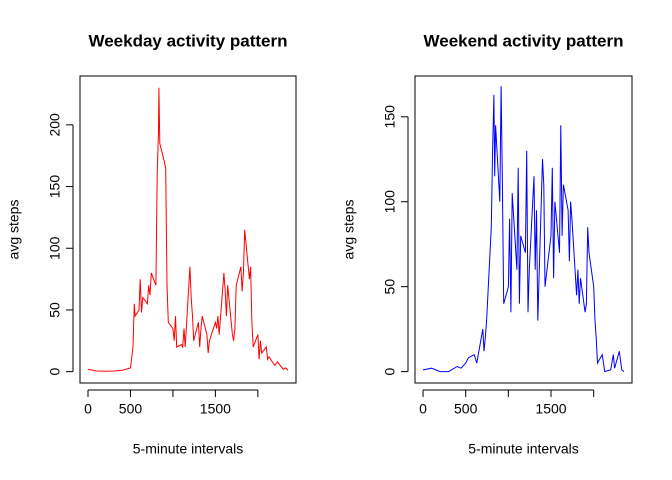  Describe the element at coordinates (55, 125) in the screenshot. I see `y-tick-label: 200` at that location.